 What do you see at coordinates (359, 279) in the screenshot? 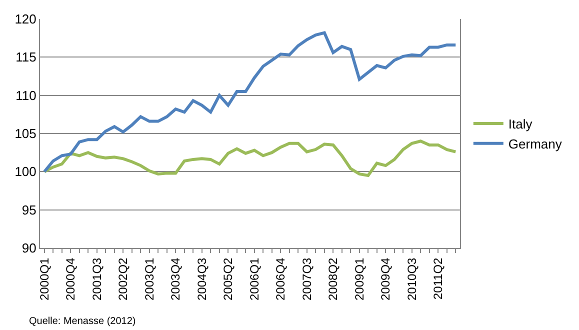
I see `x-tick-label: 2009Q1` at bounding box center [359, 279].